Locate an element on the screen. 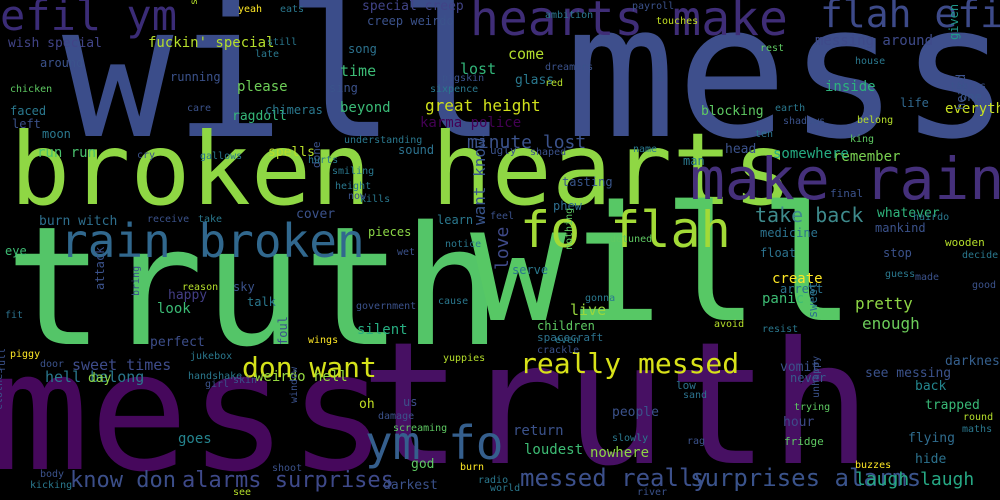 The width and height of the screenshot is (1000, 500). word-touches: touches is located at coordinates (677, 21).